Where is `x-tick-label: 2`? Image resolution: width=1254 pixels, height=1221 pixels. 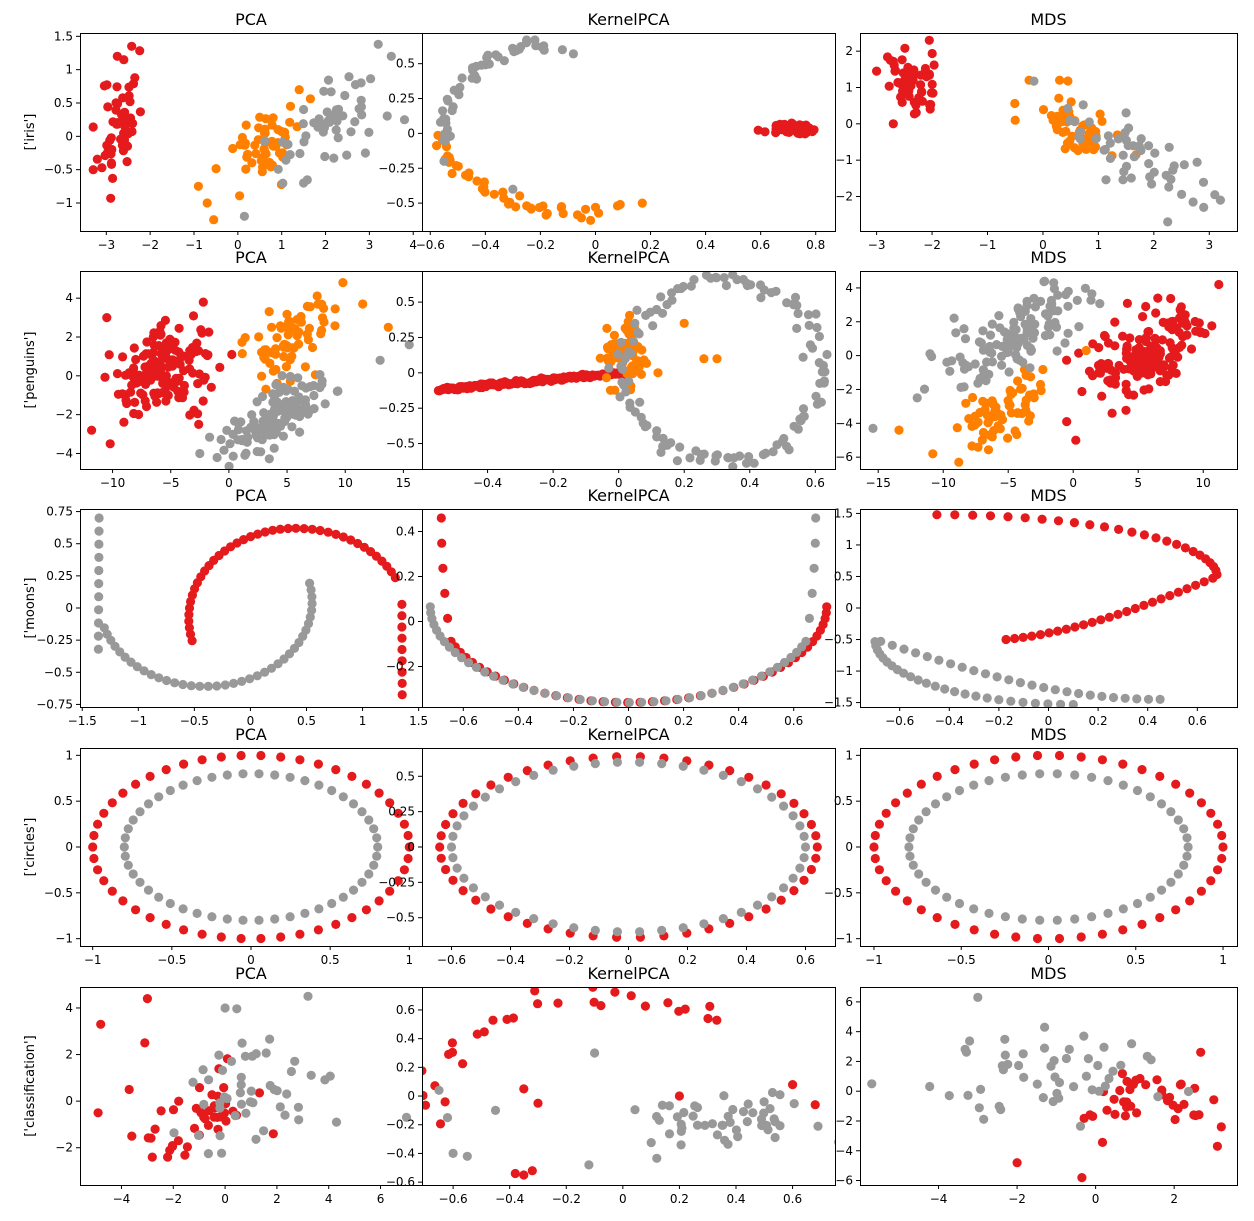 x-tick-label: 2 is located at coordinates (277, 1199).